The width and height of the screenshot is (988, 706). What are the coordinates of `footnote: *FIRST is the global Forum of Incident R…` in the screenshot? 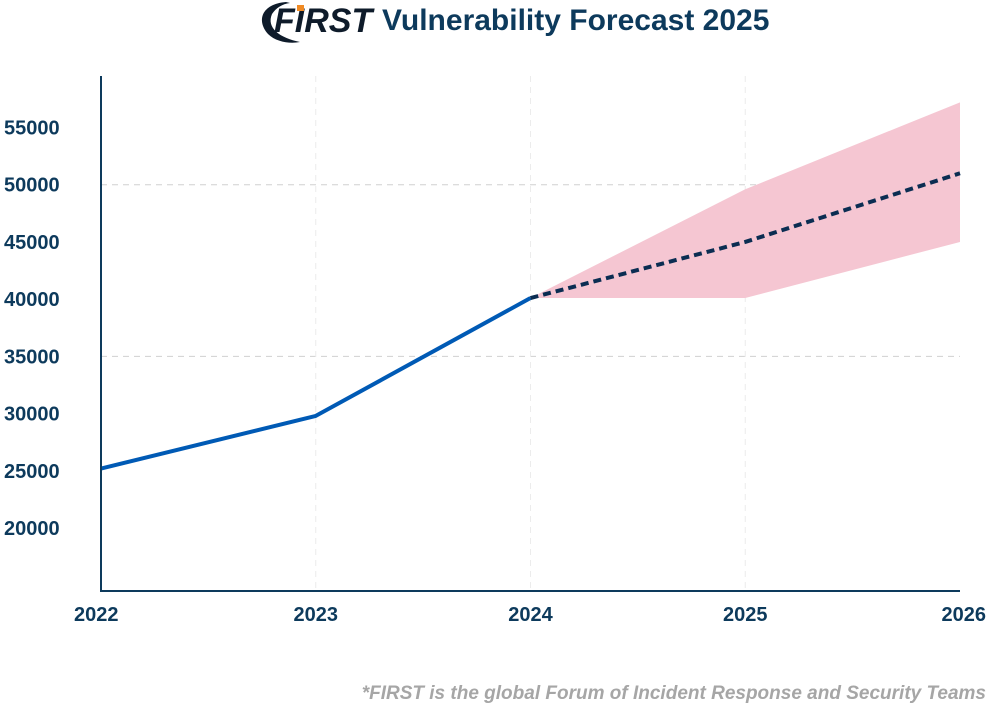 It's located at (674, 693).